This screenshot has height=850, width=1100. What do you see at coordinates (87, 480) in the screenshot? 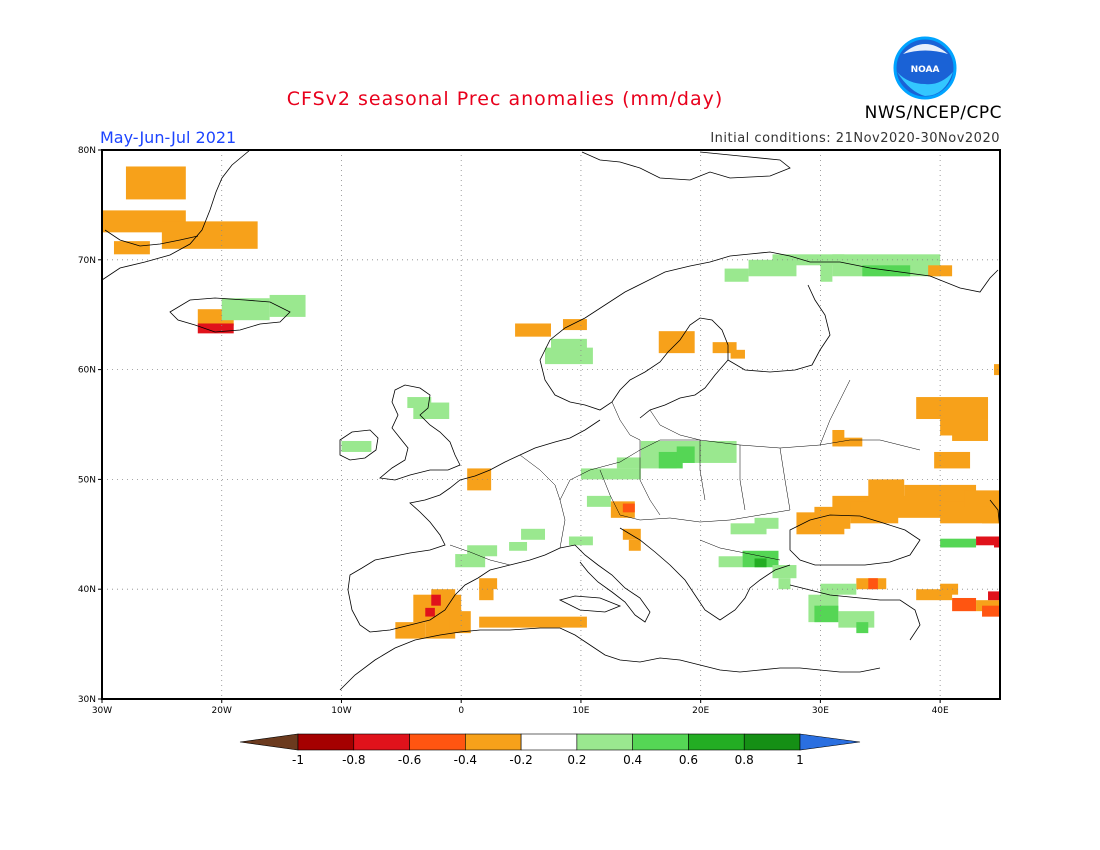
I see `lat-label: 50N` at bounding box center [87, 480].